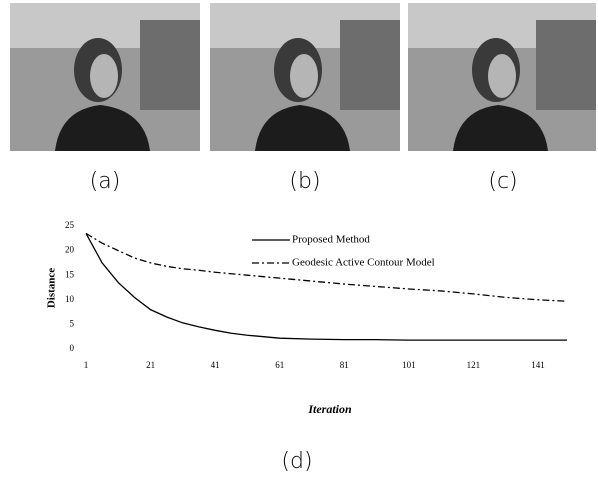  What do you see at coordinates (72, 348) in the screenshot?
I see `y-tick-label: 0` at bounding box center [72, 348].